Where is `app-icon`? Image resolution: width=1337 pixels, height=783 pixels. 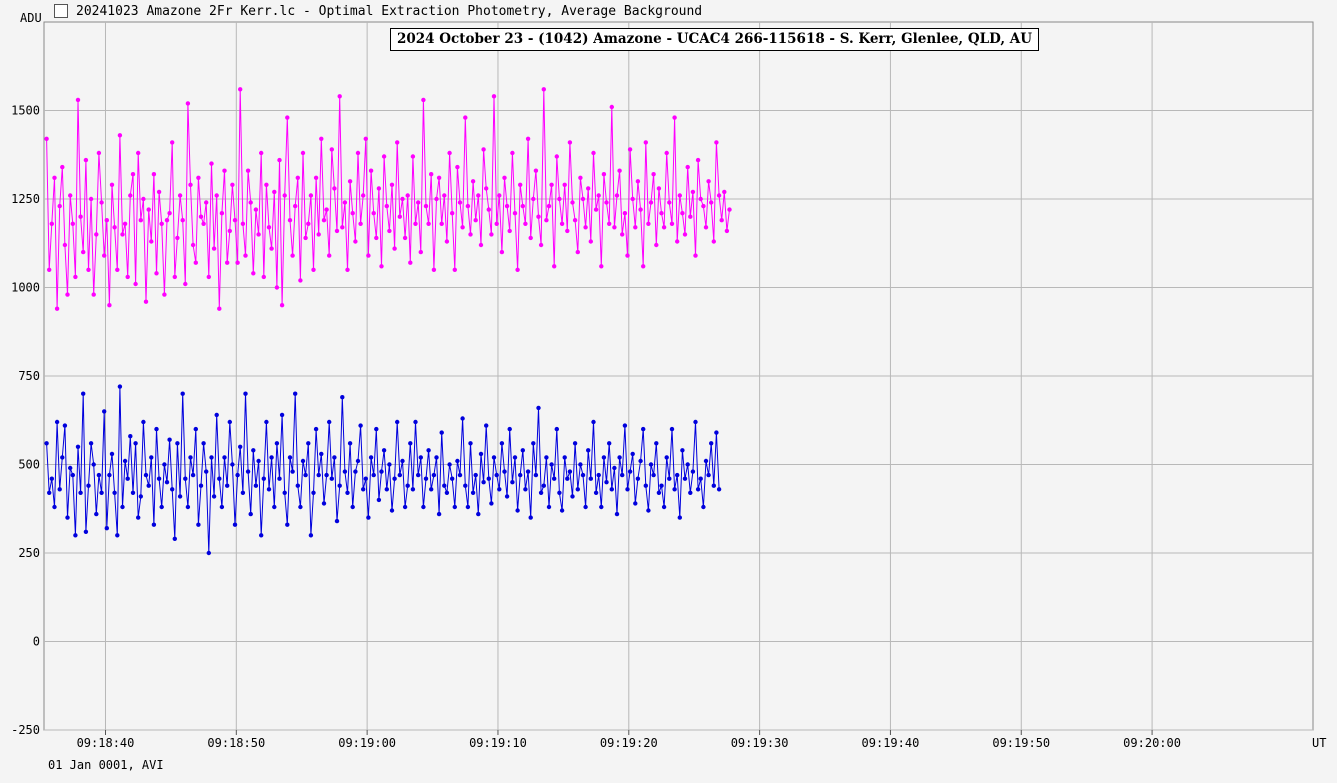 app-icon is located at coordinates (61, 11).